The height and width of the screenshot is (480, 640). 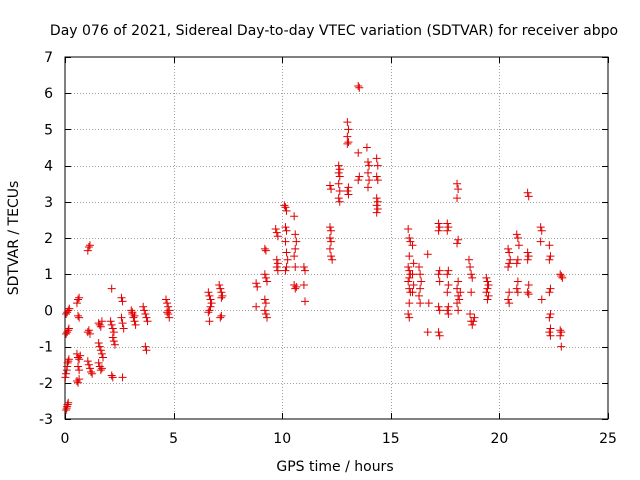 I want to click on y-tick-label: 1, so click(x=48, y=275).